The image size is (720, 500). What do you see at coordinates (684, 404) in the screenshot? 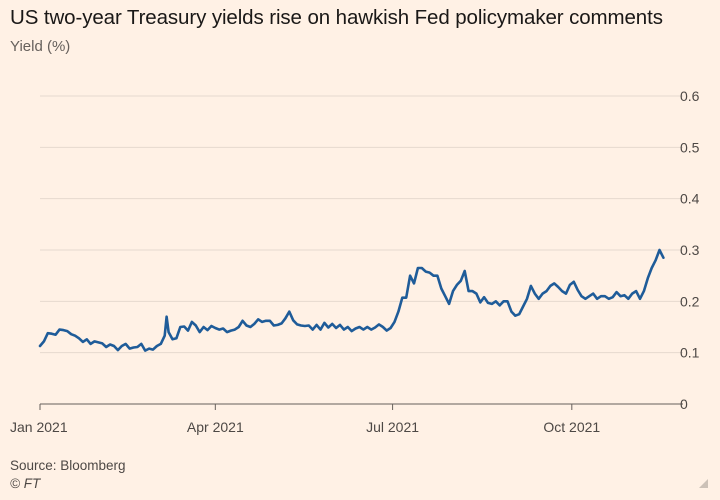
I see `y-tick-label: 0` at bounding box center [684, 404].